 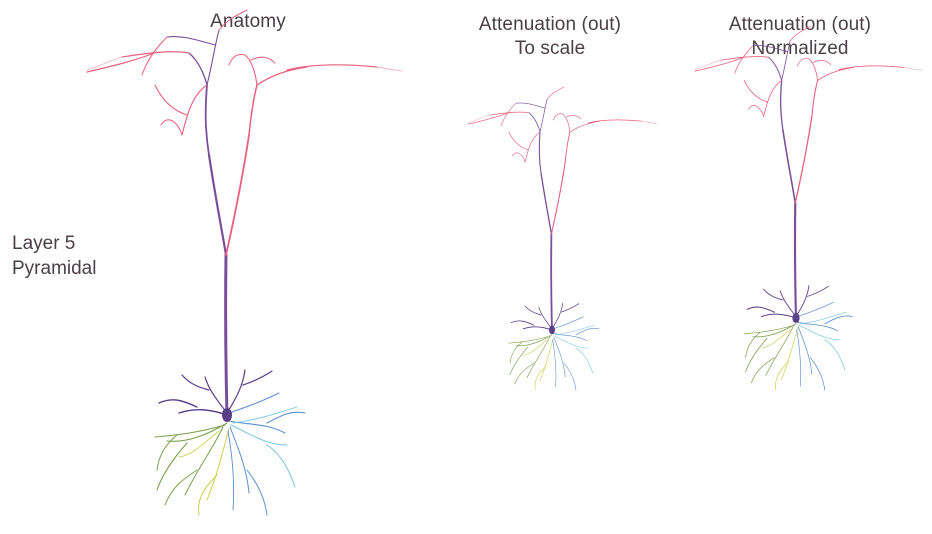 I want to click on title-normalized-line-1: Attenuation (out), so click(x=800, y=24).